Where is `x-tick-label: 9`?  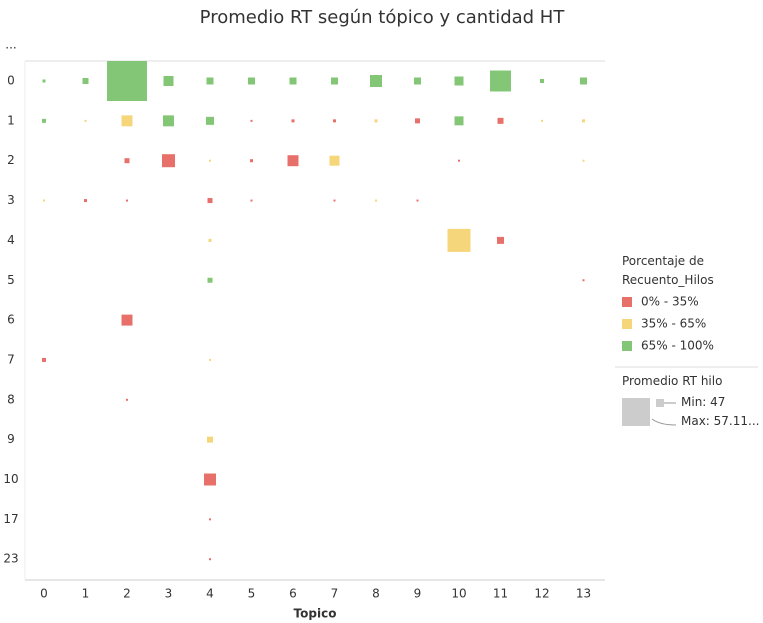
x-tick-label: 9 is located at coordinates (418, 594).